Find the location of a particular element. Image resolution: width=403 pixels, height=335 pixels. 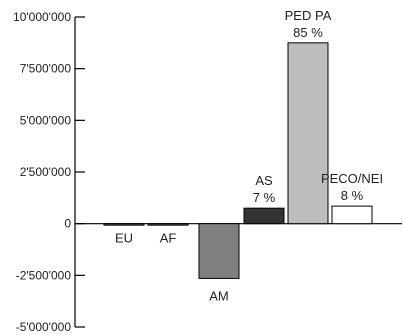

bar-eu is located at coordinates (124, 224).